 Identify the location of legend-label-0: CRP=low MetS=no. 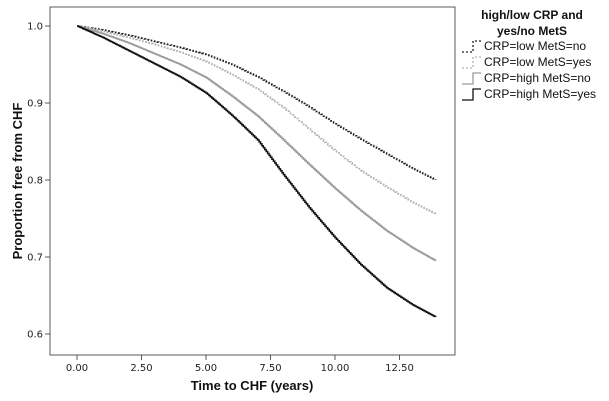
(535, 46).